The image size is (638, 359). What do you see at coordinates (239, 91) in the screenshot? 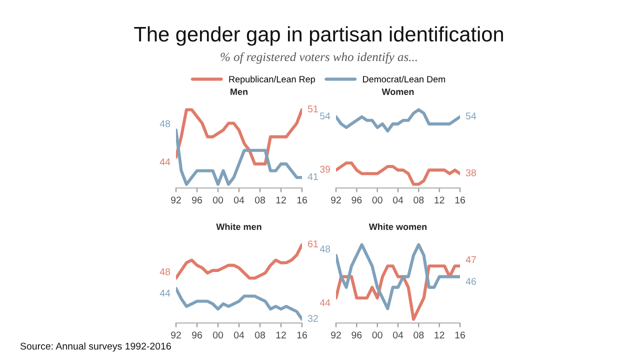
I see `chart-title: Men` at bounding box center [239, 91].